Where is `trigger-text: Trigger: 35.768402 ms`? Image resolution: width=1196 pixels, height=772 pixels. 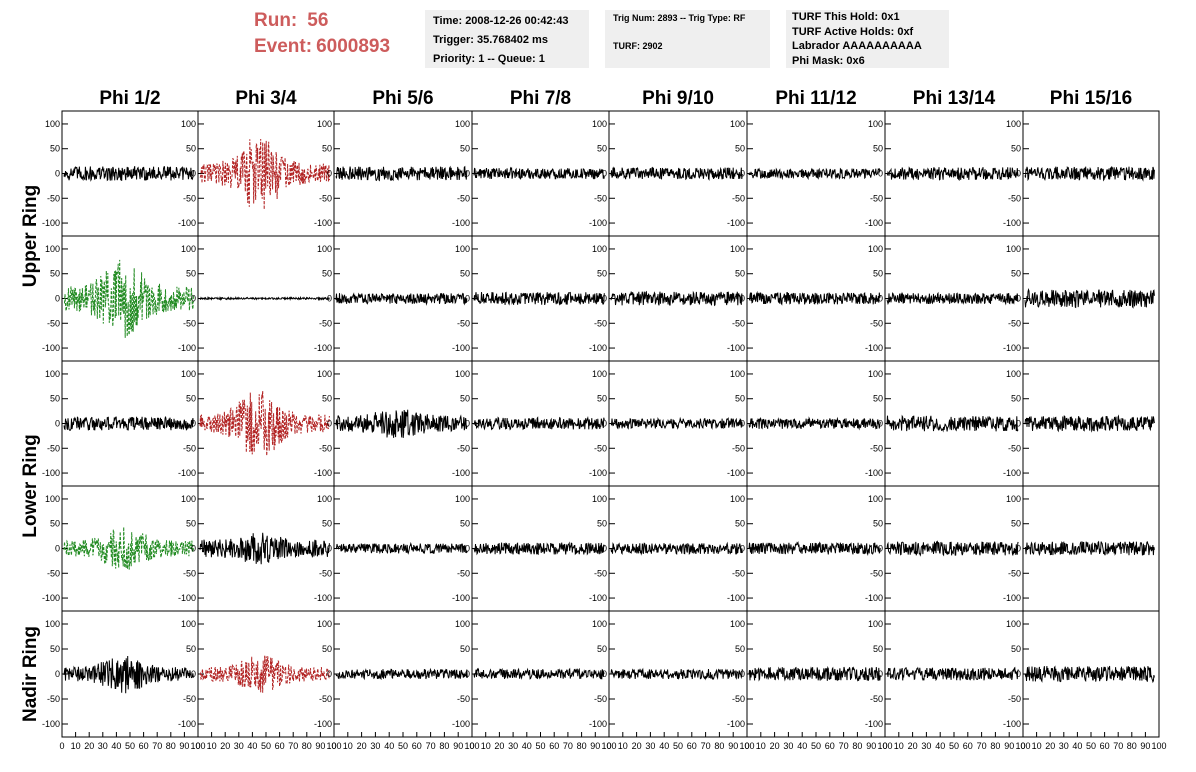
trigger-text: Trigger: 35.768402 ms is located at coordinates (490, 40).